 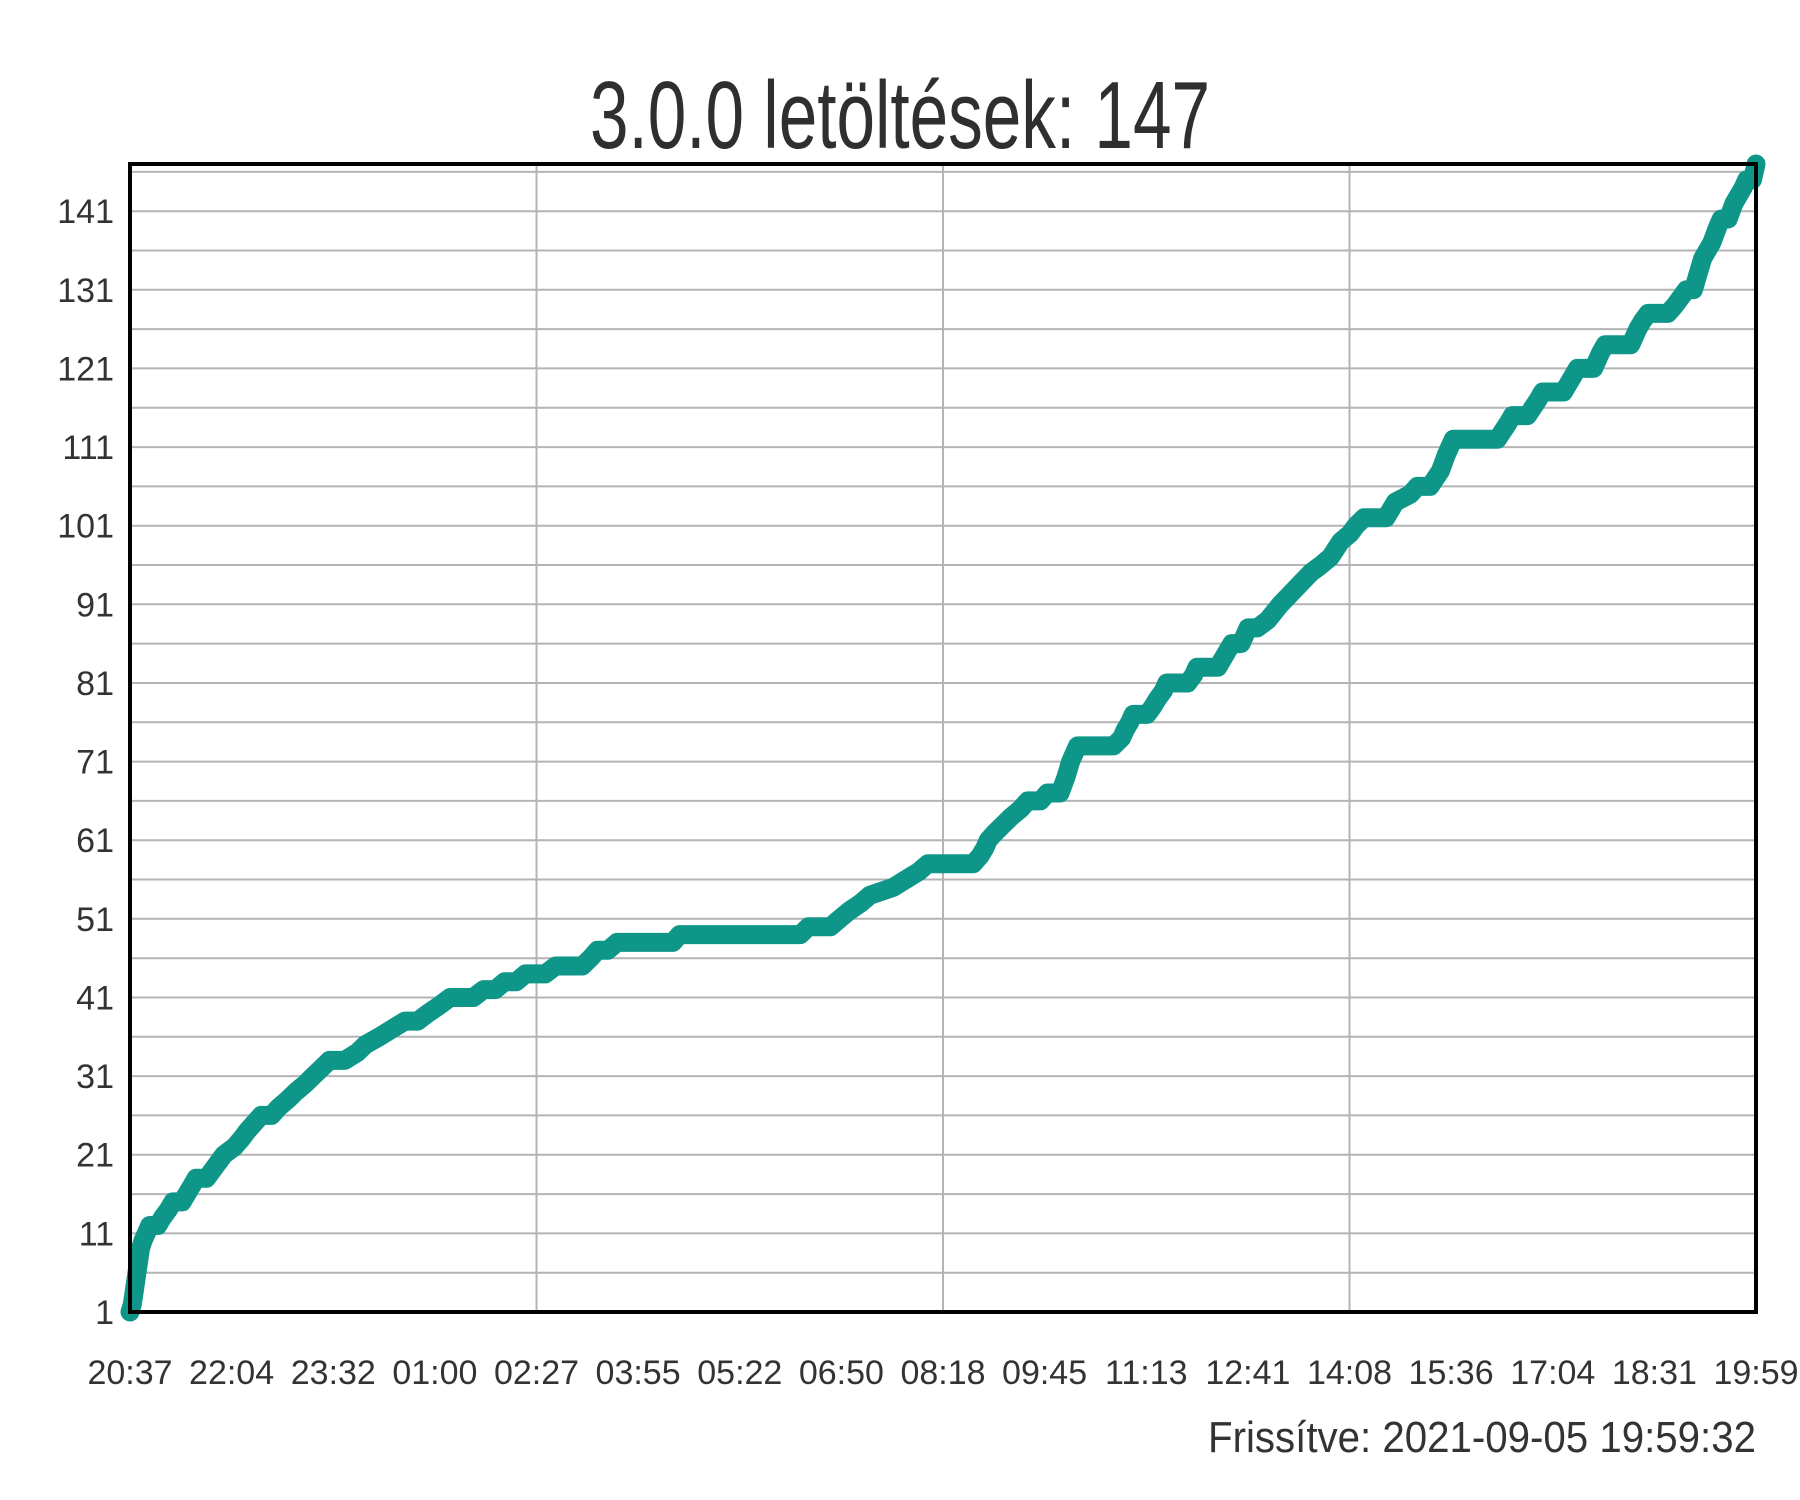 What do you see at coordinates (434, 1373) in the screenshot?
I see `x-tick-label: 01:00` at bounding box center [434, 1373].